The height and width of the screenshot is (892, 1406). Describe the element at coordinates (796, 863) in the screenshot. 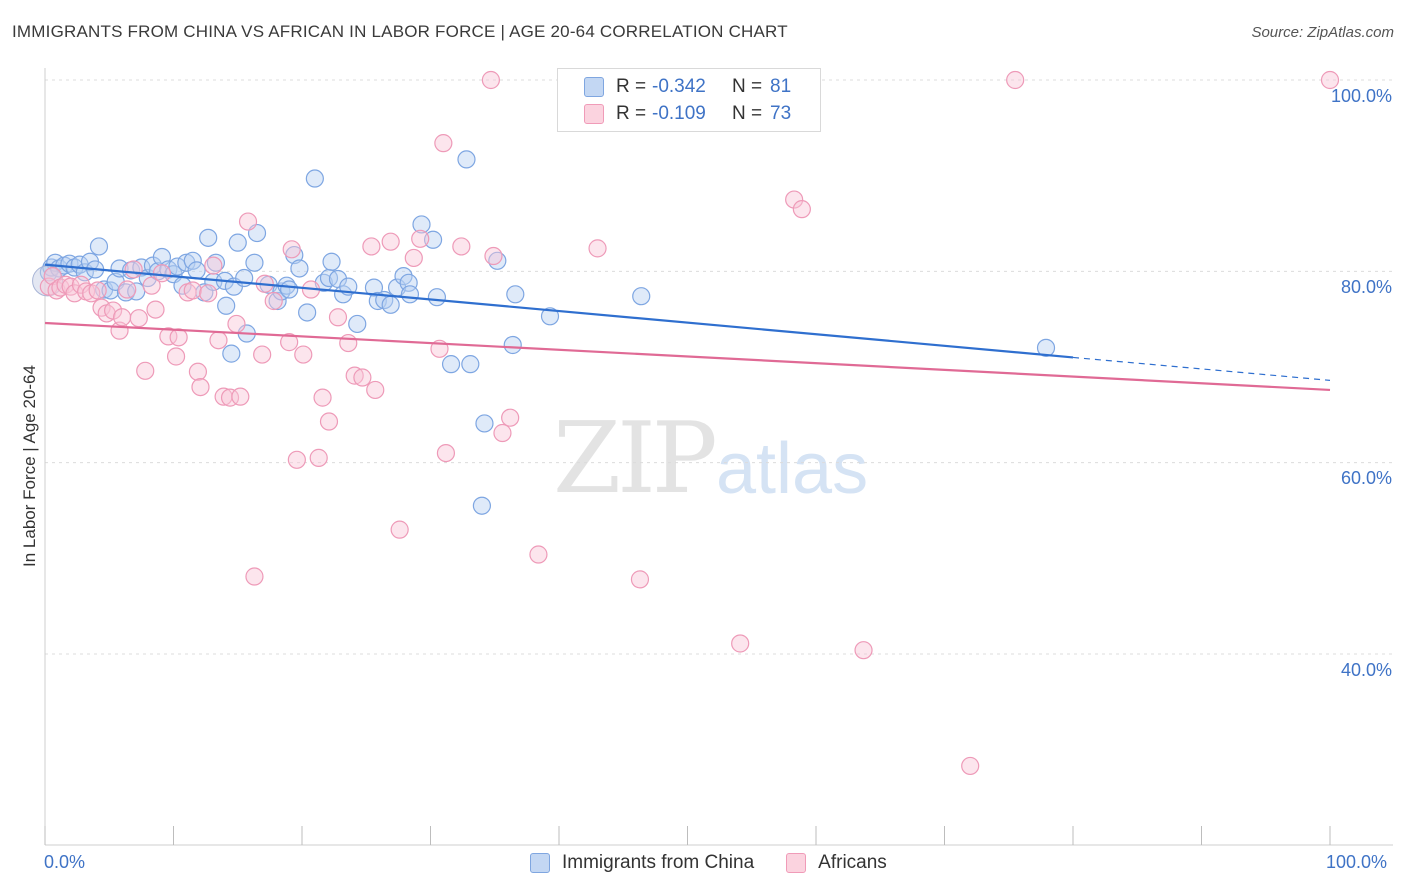

I see `africans-legend-swatch` at that location.